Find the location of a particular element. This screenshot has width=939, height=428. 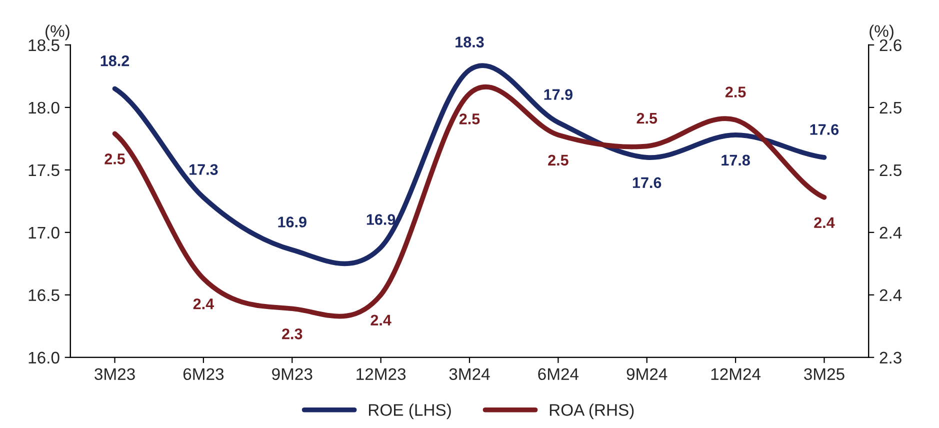

x-tick-label: 3M24 is located at coordinates (469, 374).